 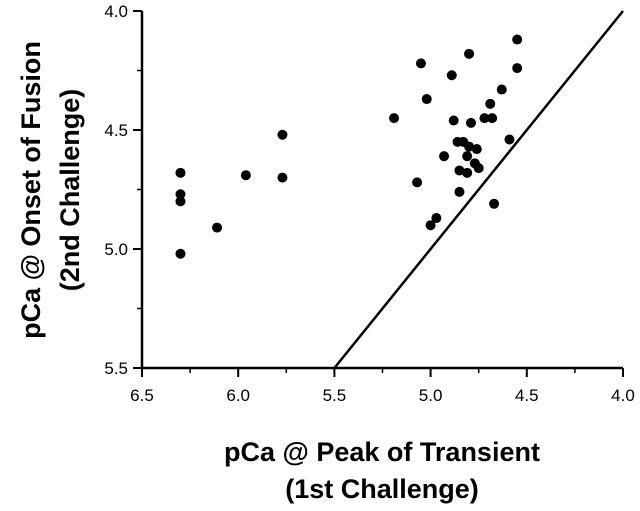 What do you see at coordinates (527, 395) in the screenshot?
I see `x-tick-label: 4.5` at bounding box center [527, 395].